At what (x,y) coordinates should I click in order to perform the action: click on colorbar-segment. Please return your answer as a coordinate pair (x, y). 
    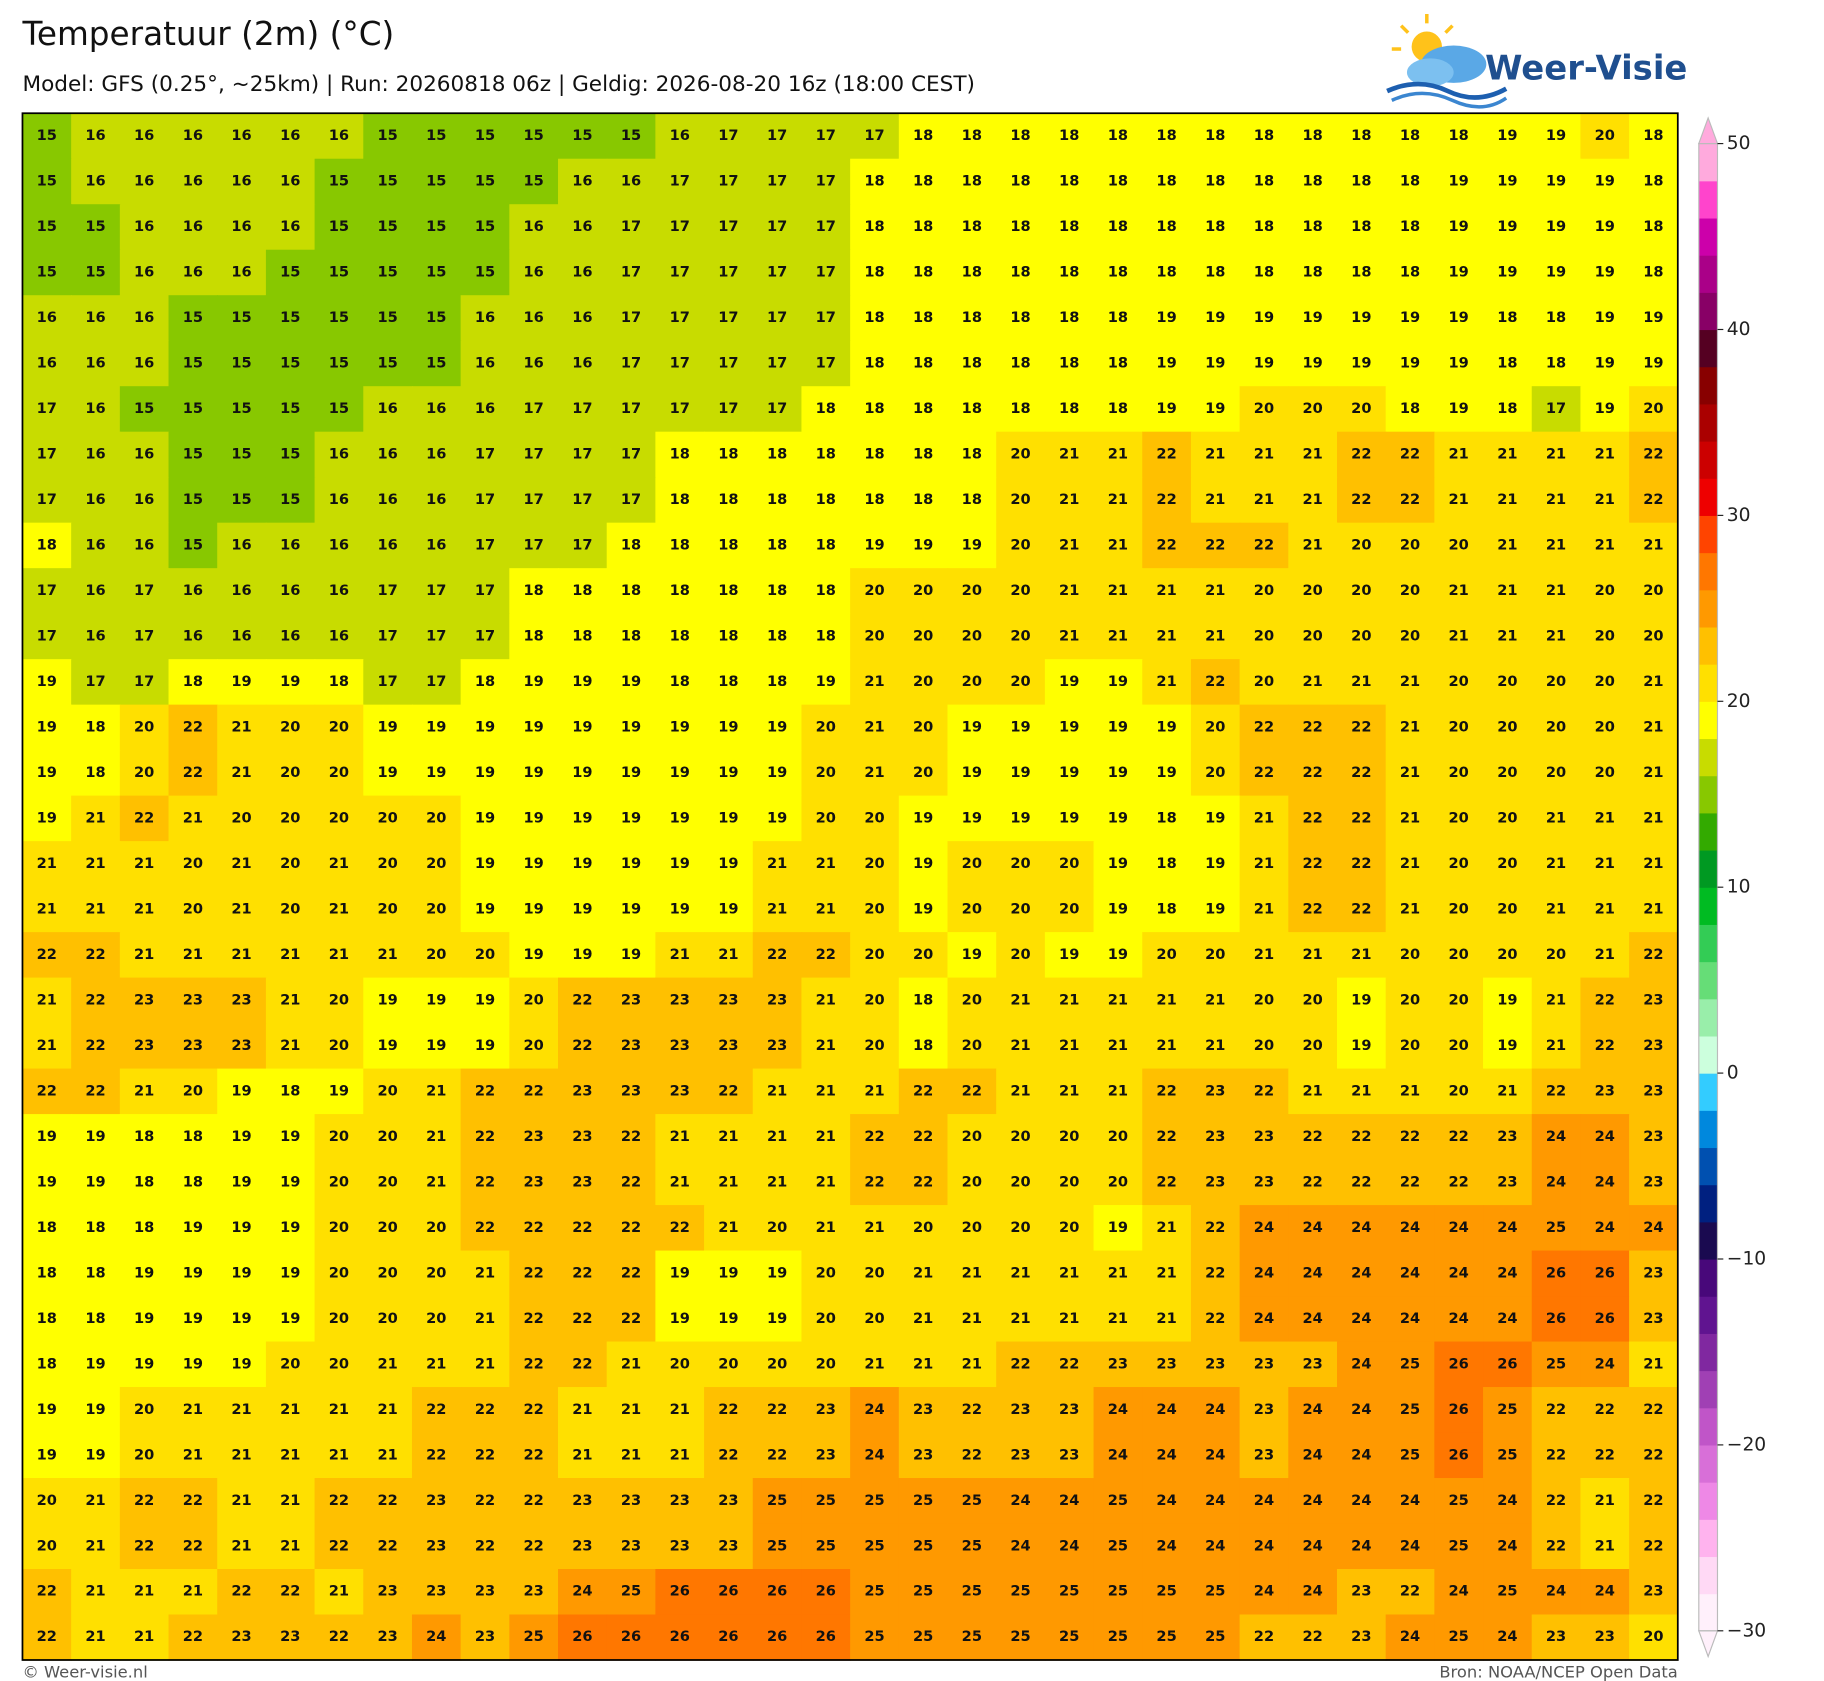
    Looking at the image, I should click on (1708, 1129).